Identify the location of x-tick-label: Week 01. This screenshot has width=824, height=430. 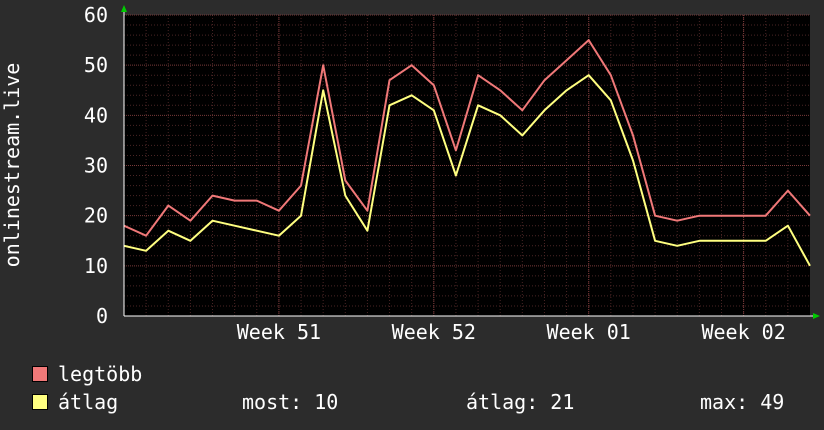
(589, 332).